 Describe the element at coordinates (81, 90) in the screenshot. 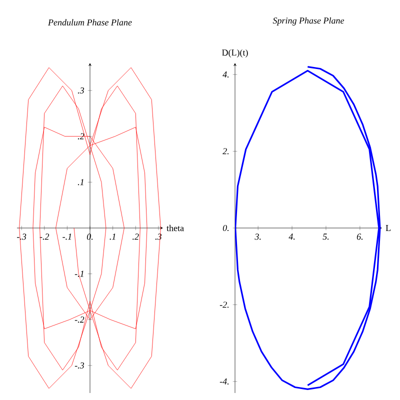

I see `y-tick-label: .3` at that location.